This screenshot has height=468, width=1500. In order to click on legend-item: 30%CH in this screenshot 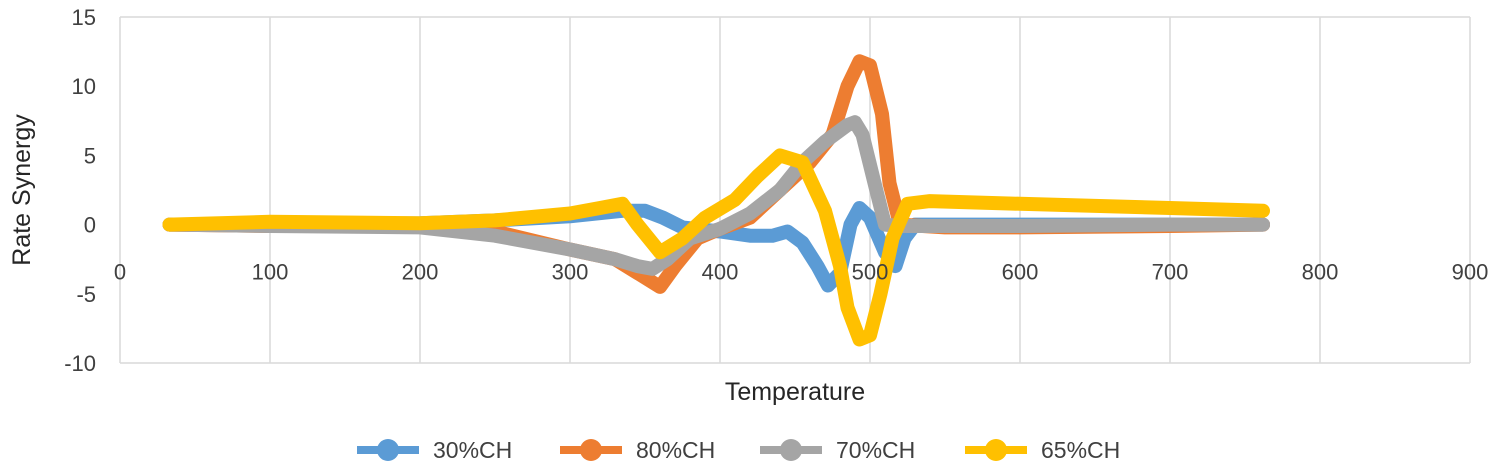, I will do `click(434, 450)`.